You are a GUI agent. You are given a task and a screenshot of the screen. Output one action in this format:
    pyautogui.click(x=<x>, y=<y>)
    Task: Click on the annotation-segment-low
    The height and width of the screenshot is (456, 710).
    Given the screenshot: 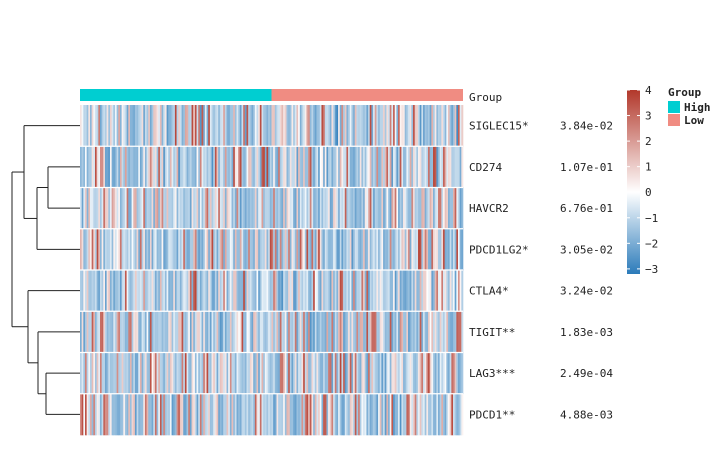 What is the action you would take?
    pyautogui.click(x=367, y=95)
    